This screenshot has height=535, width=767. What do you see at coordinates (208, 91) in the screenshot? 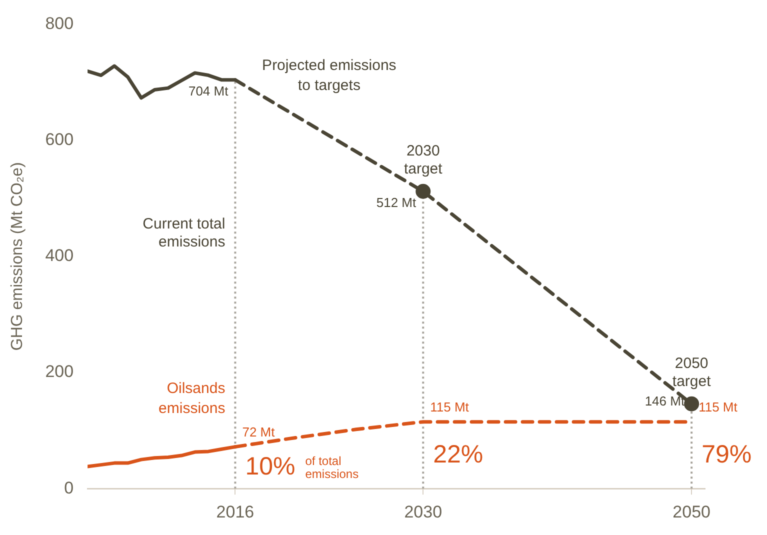
I see `data-label: 704 Mt` at bounding box center [208, 91].